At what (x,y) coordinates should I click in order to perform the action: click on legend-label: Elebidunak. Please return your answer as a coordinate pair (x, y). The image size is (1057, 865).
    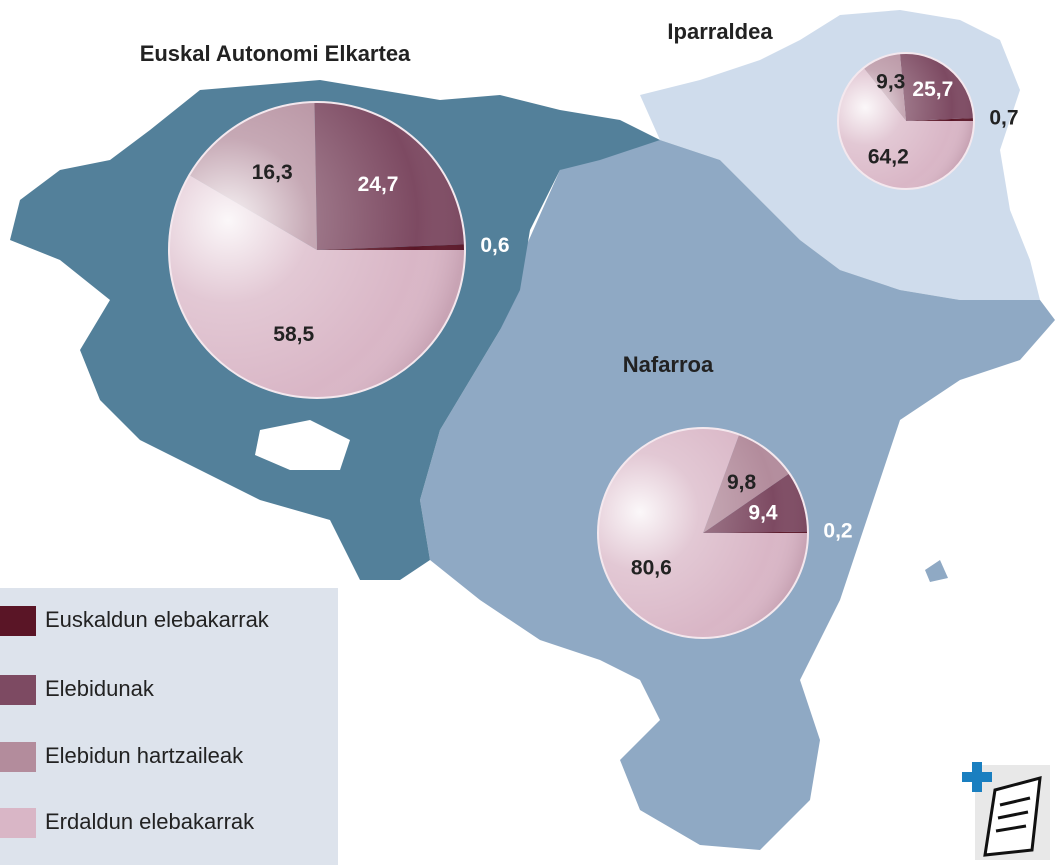
    Looking at the image, I should click on (100, 688).